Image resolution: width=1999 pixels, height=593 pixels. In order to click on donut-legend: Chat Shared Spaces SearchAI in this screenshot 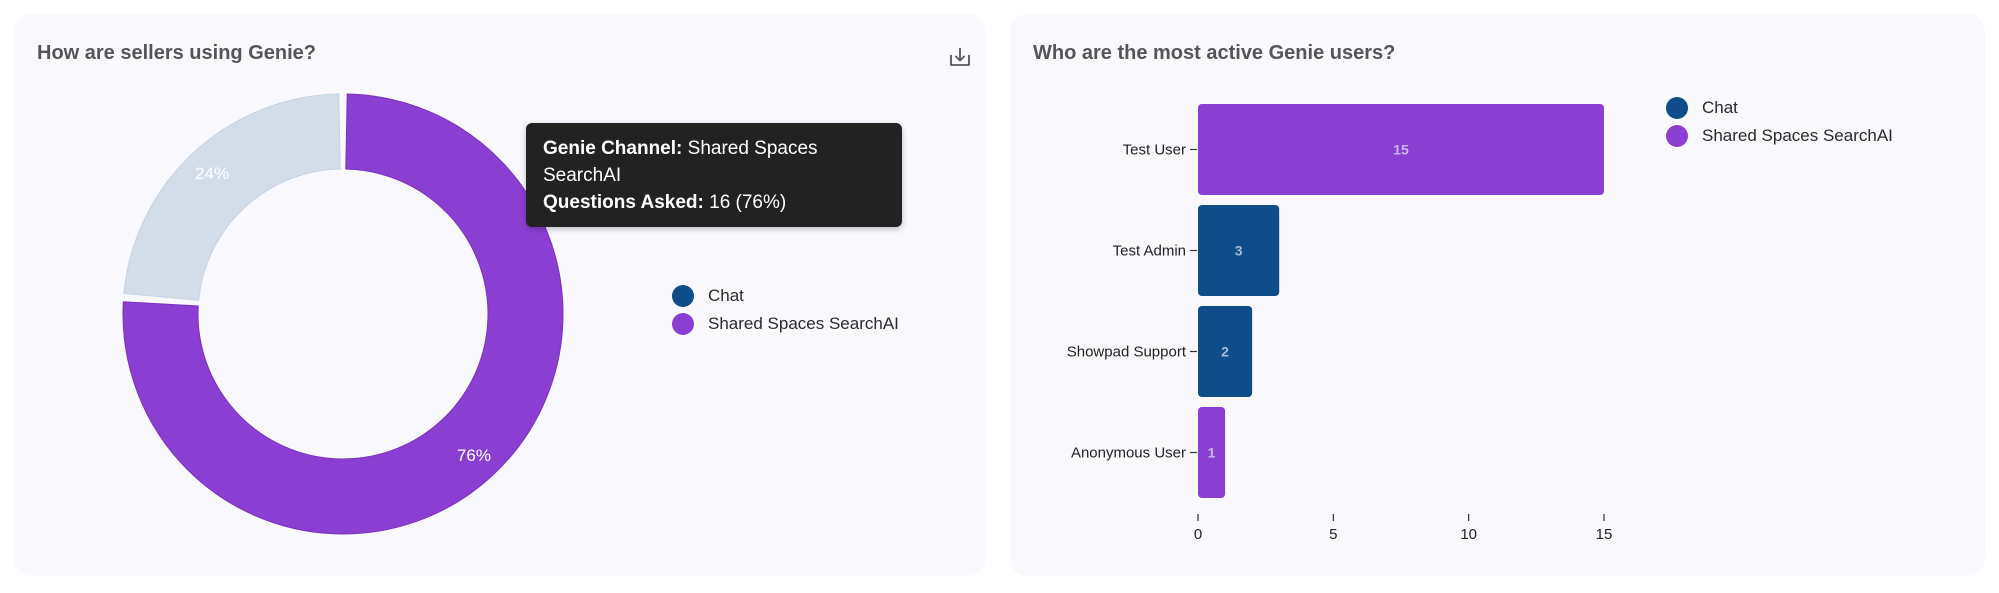, I will do `click(785, 310)`.